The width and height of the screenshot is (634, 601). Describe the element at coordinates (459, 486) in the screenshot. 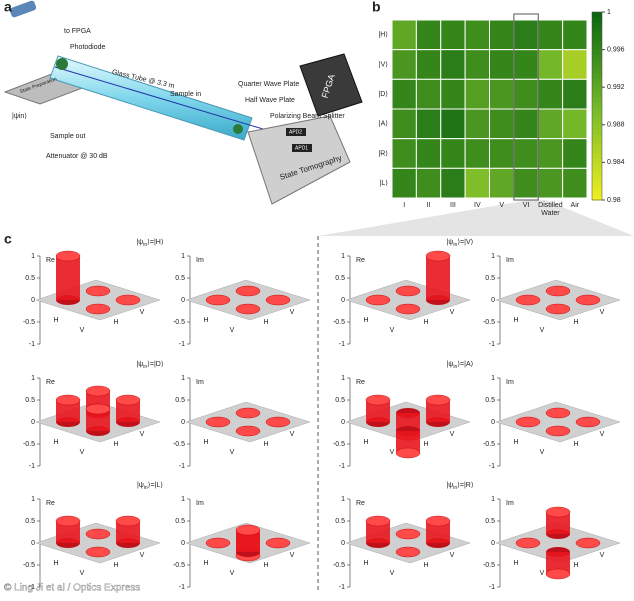

I see `state-title: |ψin⟩=|R⟩` at that location.